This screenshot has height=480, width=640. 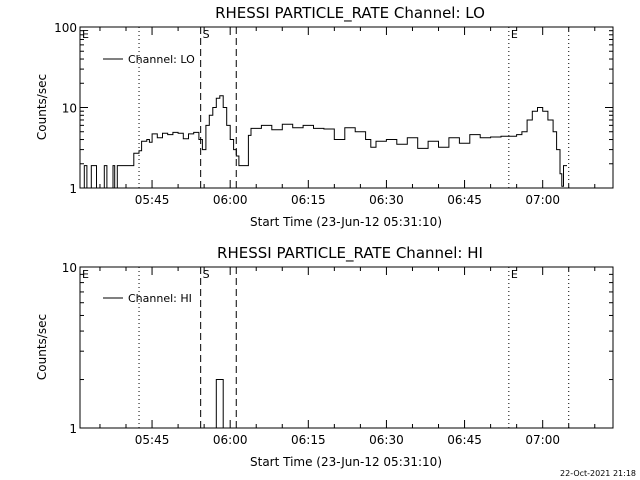 I want to click on hi-x-tick-label-0: 05:45, so click(x=152, y=440).